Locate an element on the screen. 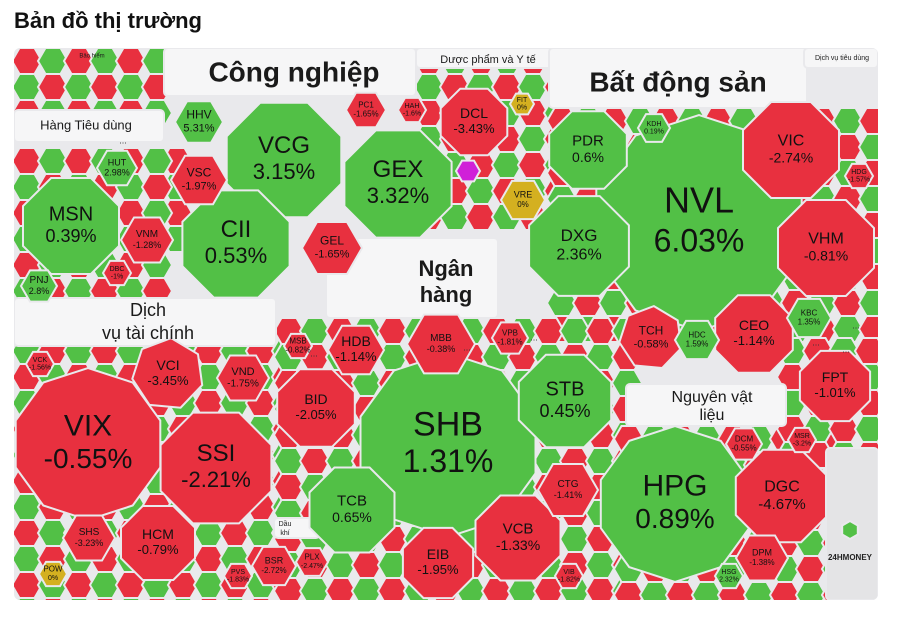 Image resolution: width=897 pixels, height=617 pixels. stock-cell-vsc is located at coordinates (199, 180).